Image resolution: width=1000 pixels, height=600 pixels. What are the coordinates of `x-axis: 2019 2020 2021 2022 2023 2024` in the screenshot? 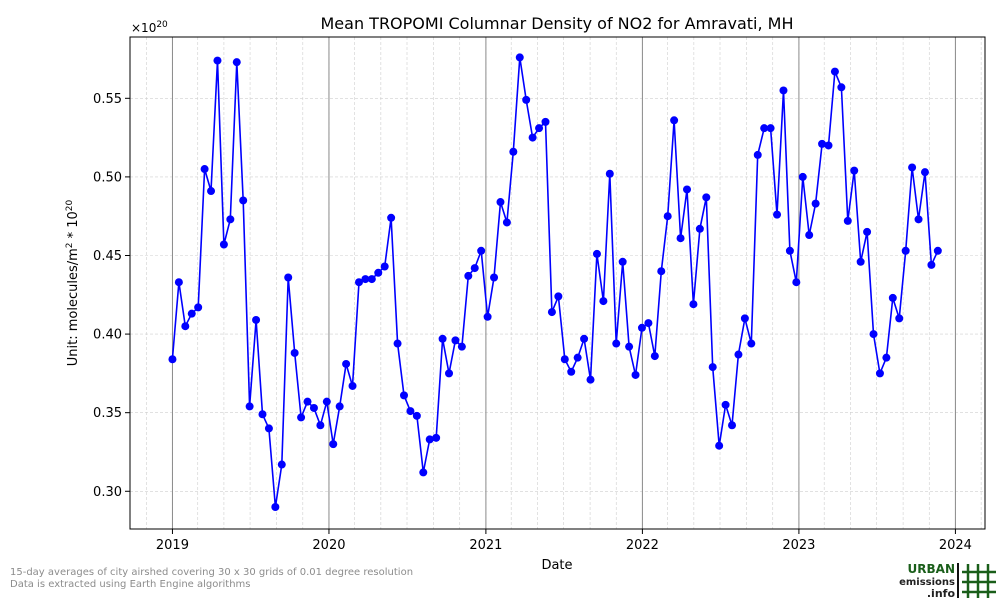 It's located at (564, 541).